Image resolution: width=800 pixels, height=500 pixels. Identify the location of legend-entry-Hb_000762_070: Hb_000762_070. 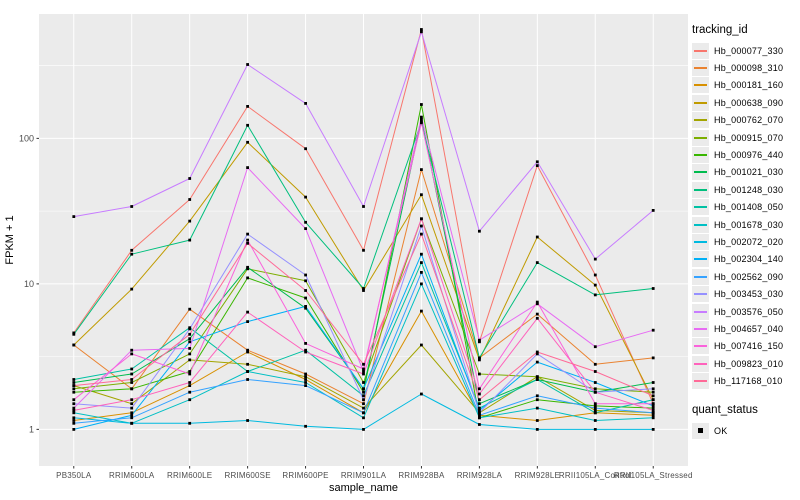
(745, 120).